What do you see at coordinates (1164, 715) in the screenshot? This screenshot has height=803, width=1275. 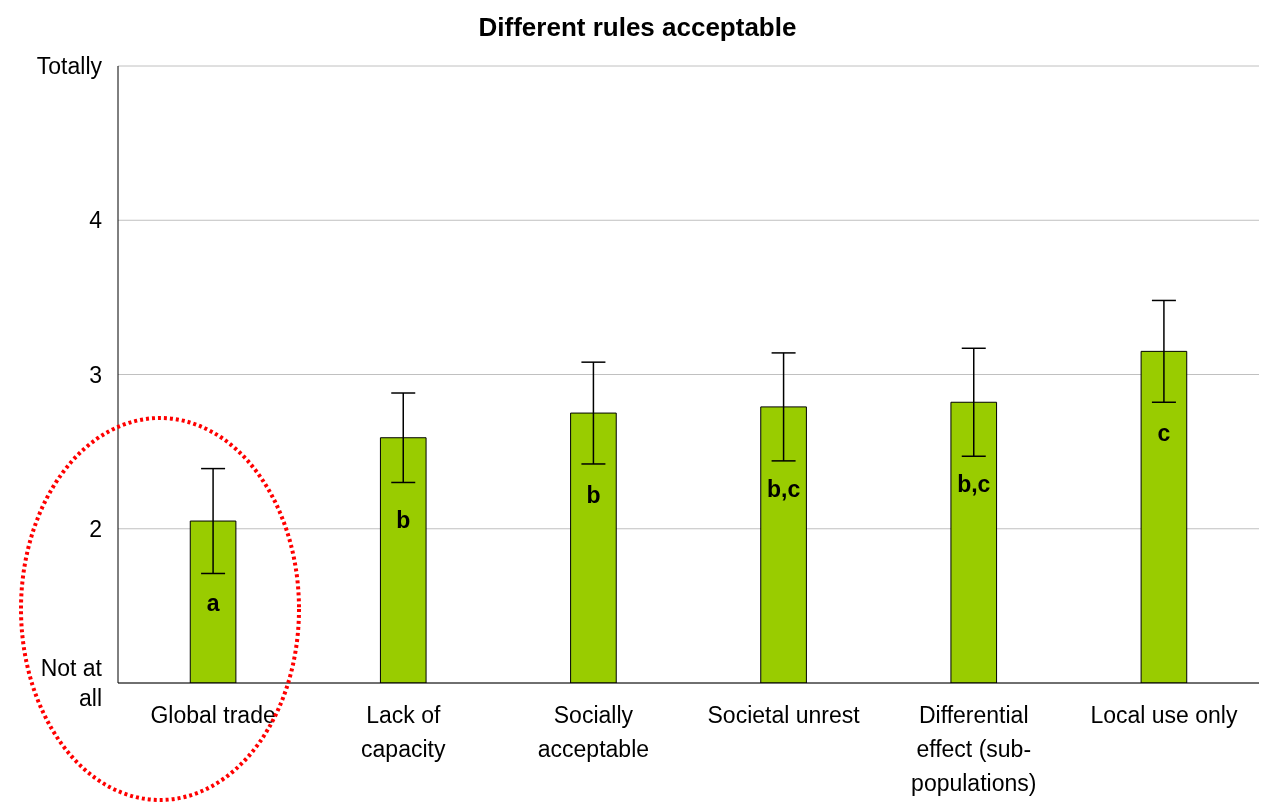 I see `x-tick-label: Local use only` at bounding box center [1164, 715].